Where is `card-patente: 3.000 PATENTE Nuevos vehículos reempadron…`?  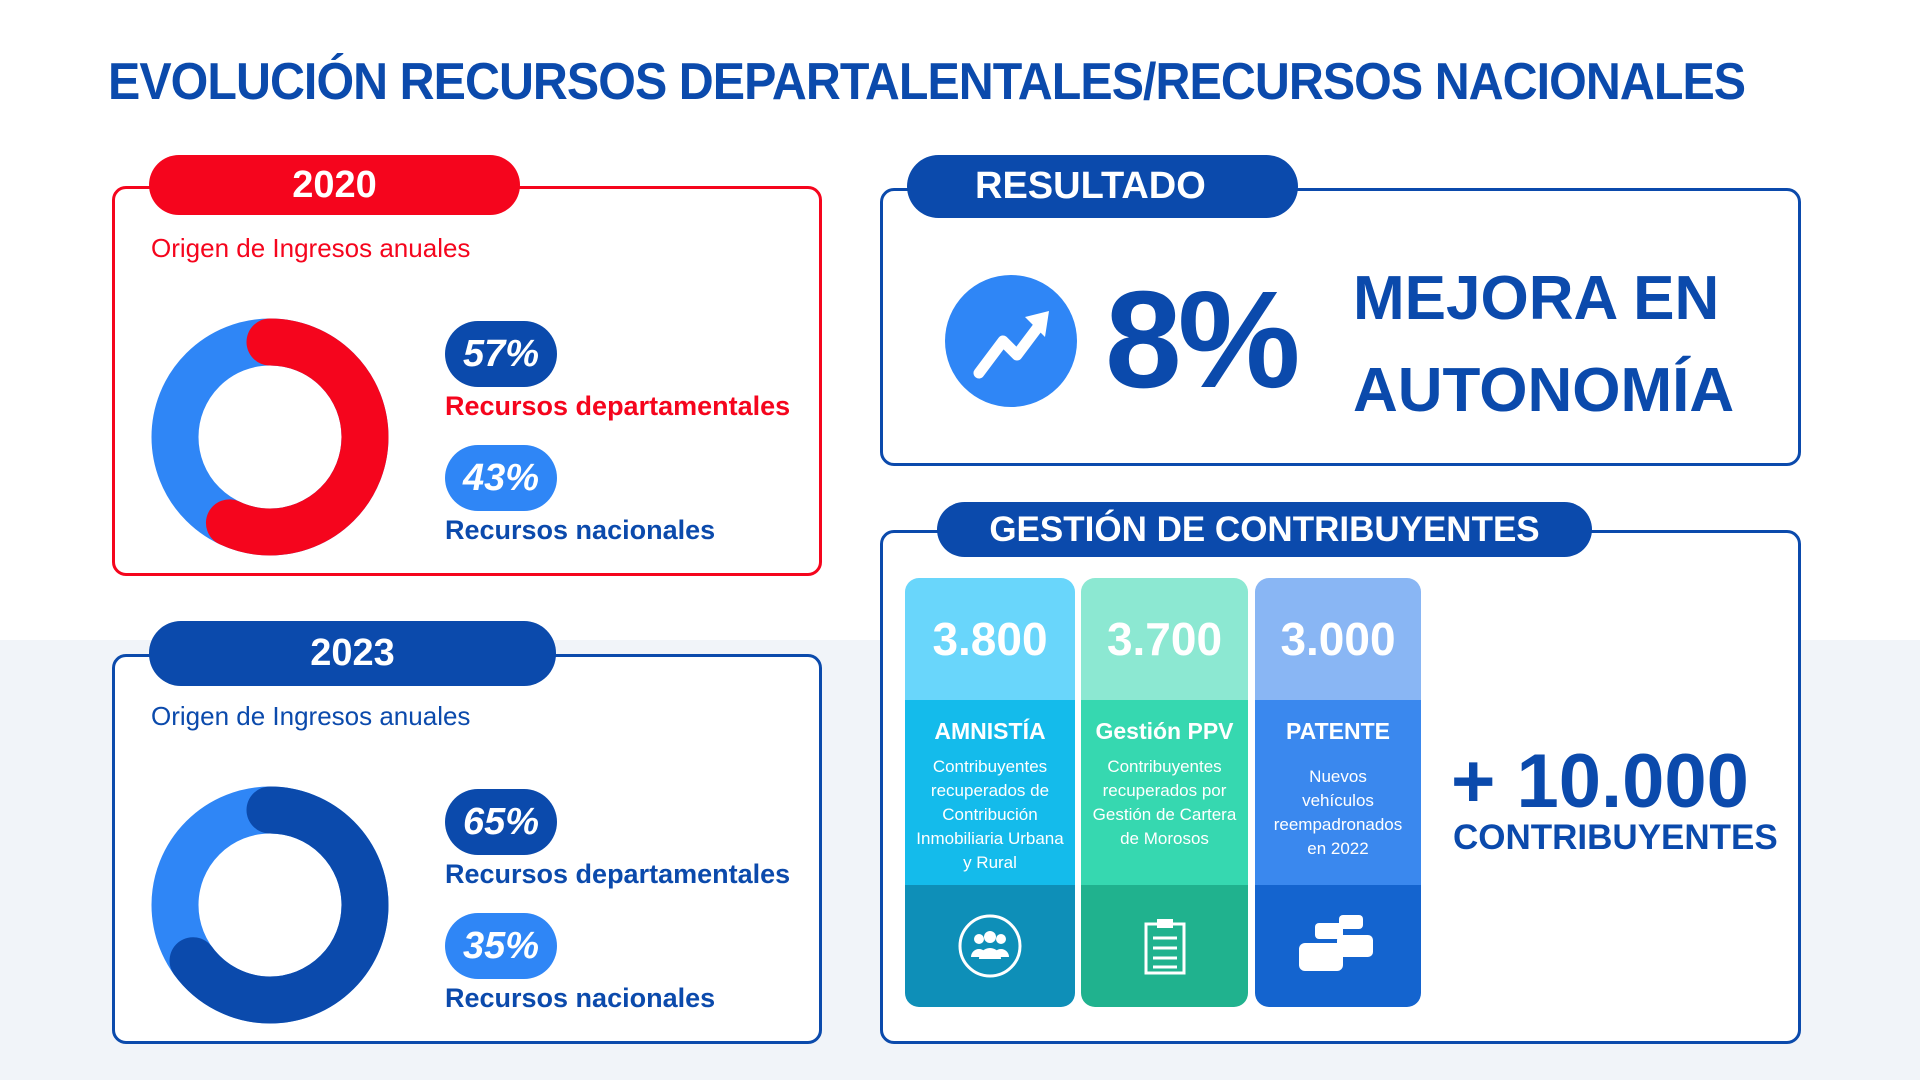
card-patente: 3.000 PATENTE Nuevos vehículos reempadron… is located at coordinates (1338, 792).